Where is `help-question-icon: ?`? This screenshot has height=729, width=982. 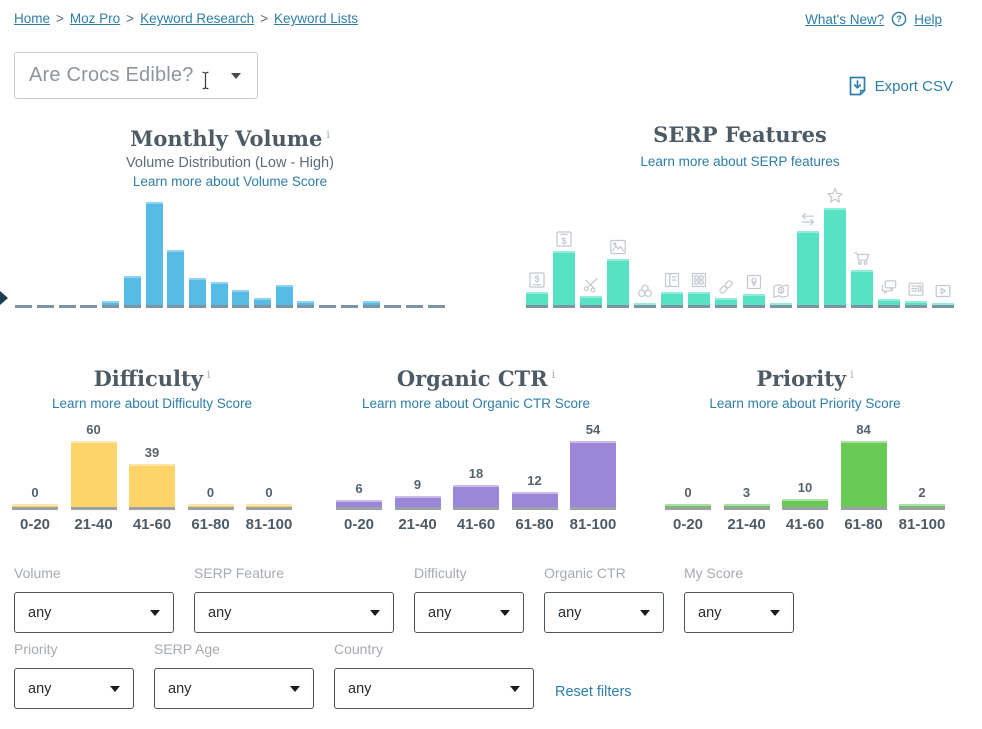
help-question-icon: ? is located at coordinates (899, 19).